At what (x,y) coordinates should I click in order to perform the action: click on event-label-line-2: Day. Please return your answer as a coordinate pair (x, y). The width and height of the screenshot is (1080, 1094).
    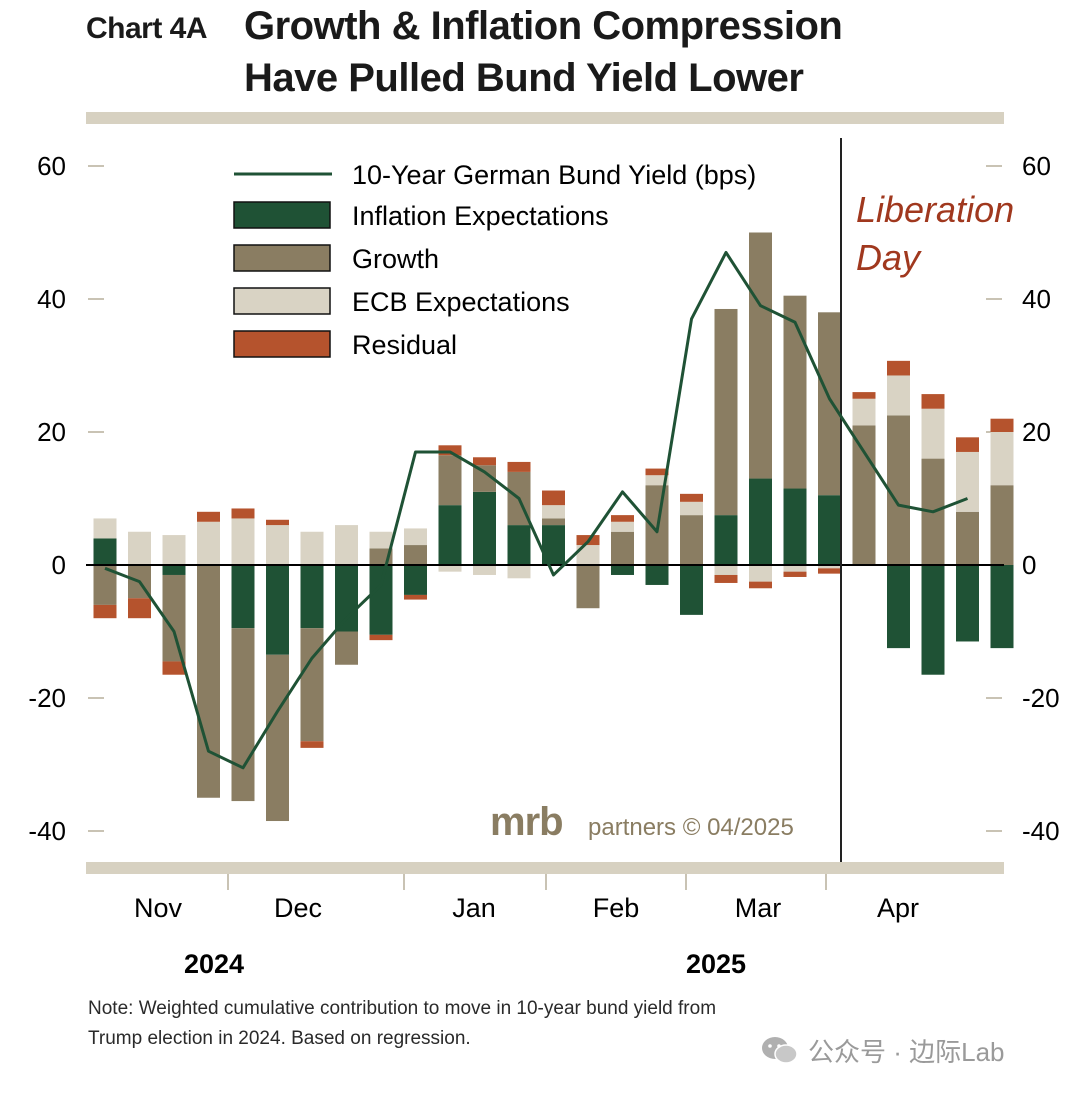
    Looking at the image, I should click on (889, 257).